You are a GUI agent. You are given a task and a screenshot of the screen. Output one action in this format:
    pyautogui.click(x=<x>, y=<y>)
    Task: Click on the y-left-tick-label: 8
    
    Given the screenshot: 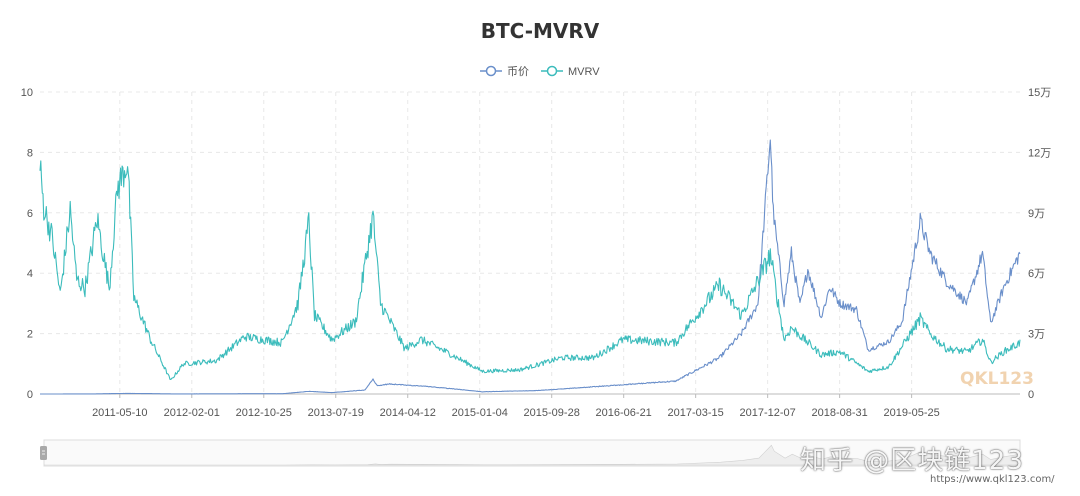 What is the action you would take?
    pyautogui.click(x=30, y=153)
    